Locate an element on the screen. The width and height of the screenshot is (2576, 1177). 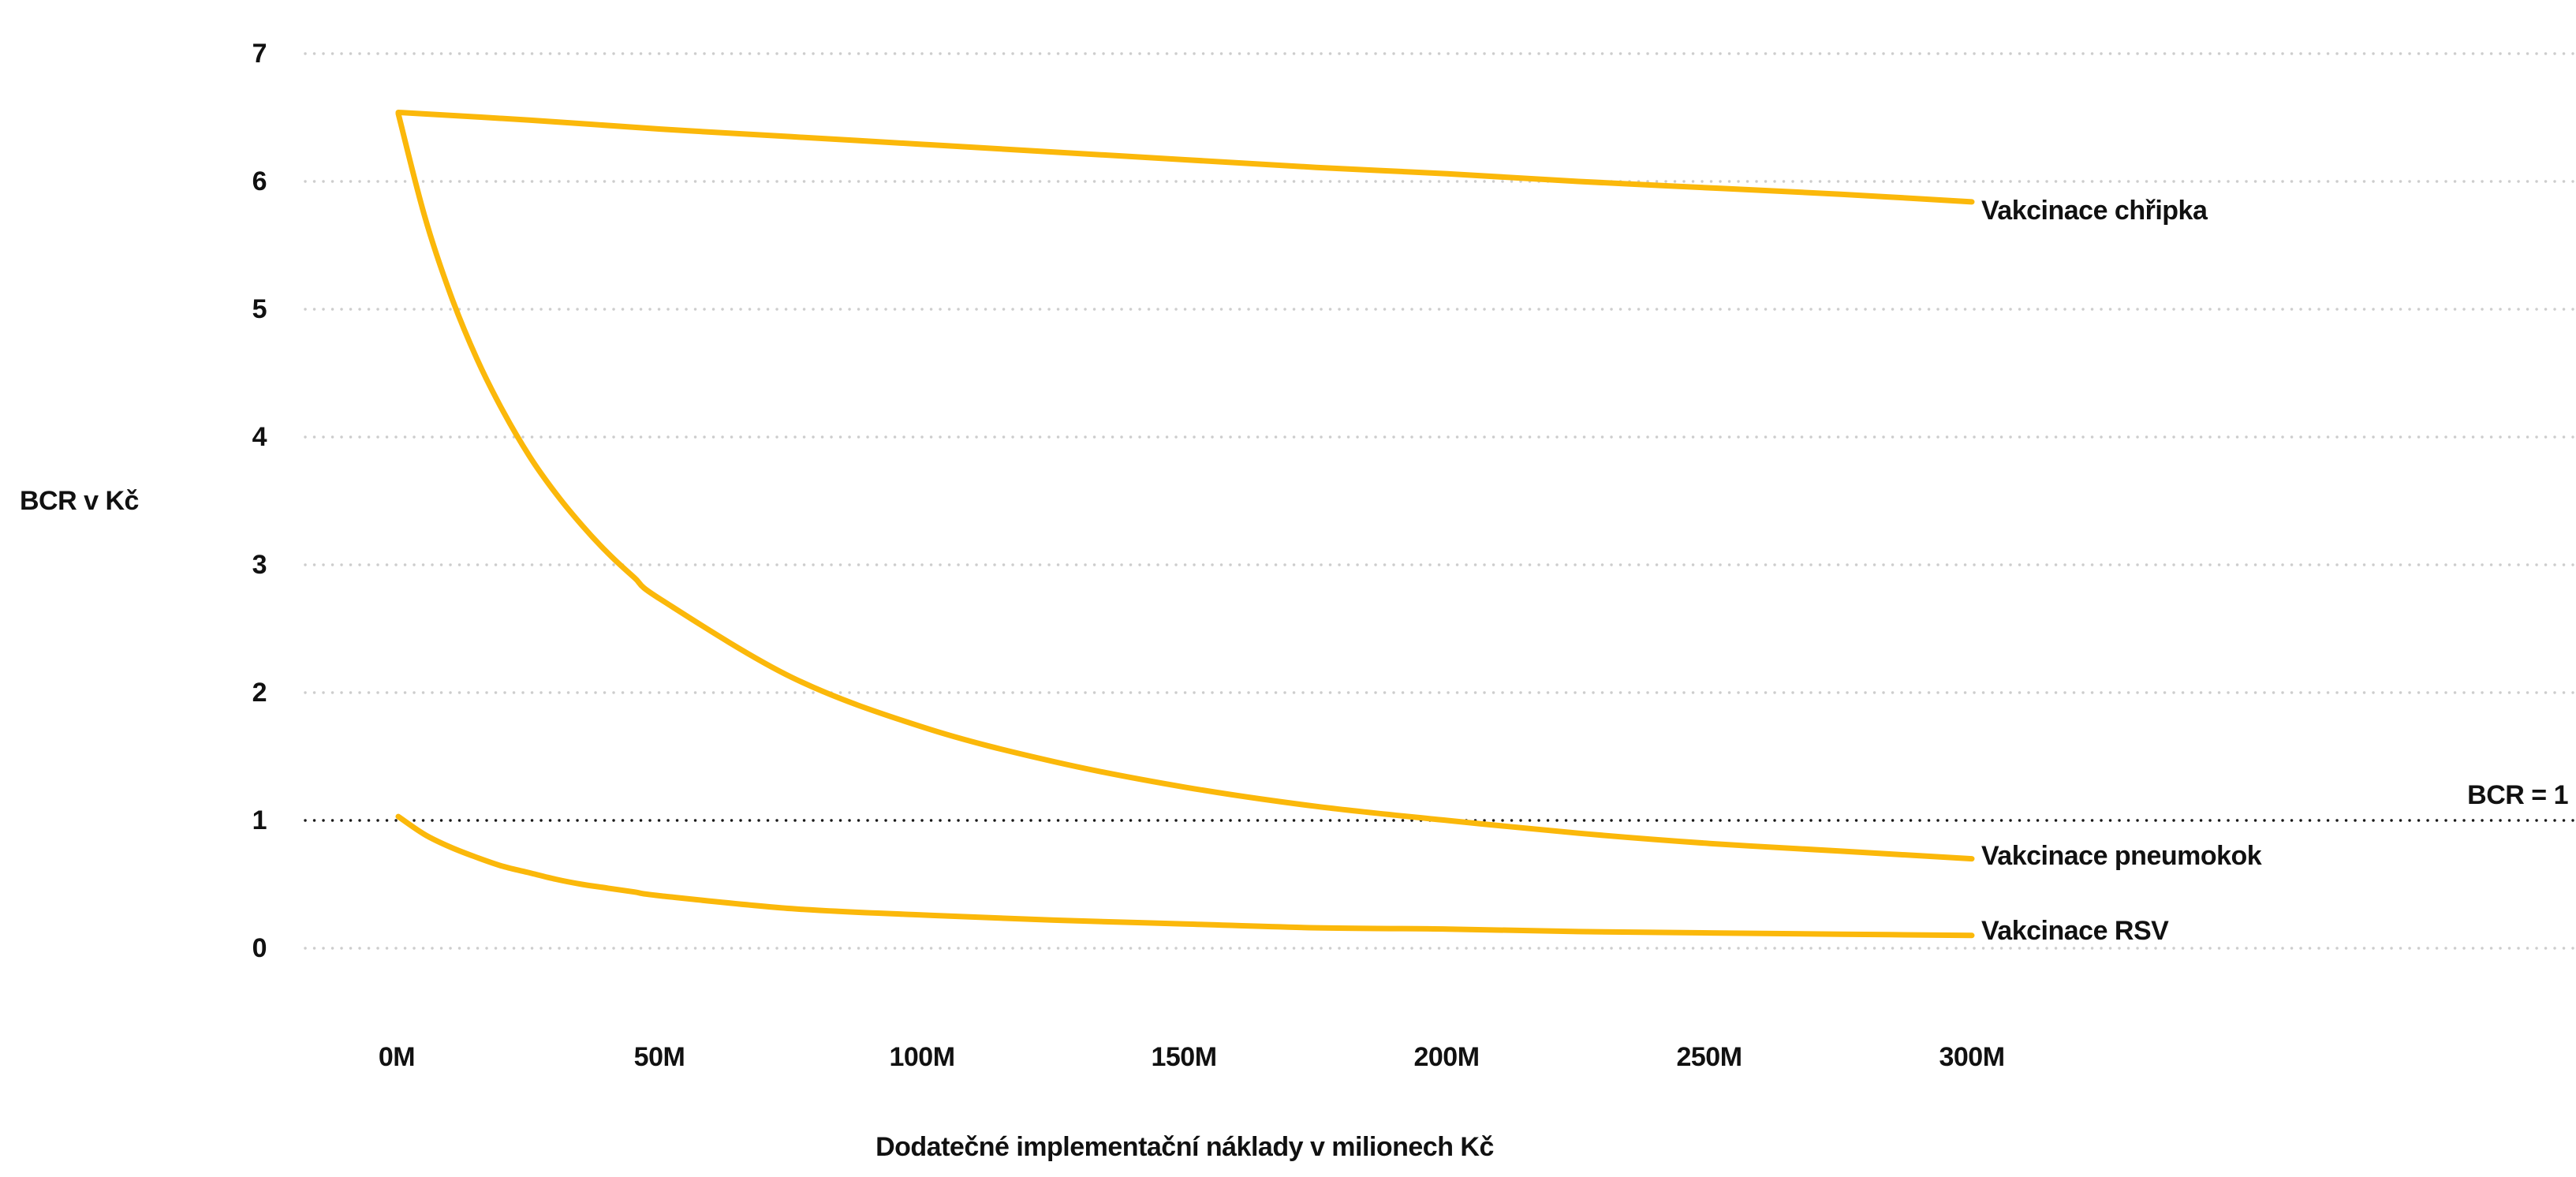
y-tick-label-0: 0 is located at coordinates (259, 948).